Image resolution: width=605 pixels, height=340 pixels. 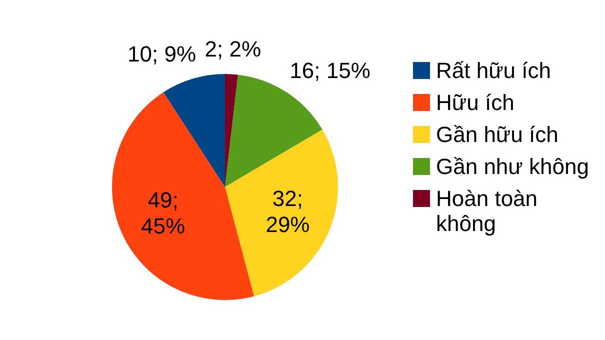 I want to click on data-label: 32; 29%, so click(x=288, y=211).